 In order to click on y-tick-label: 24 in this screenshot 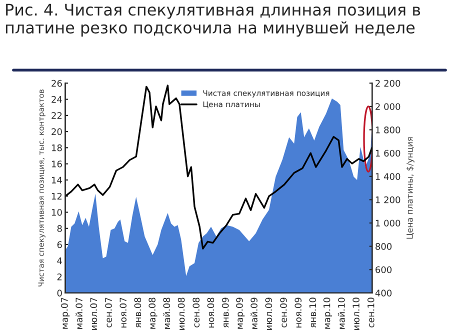, I will do `click(57, 99)`.